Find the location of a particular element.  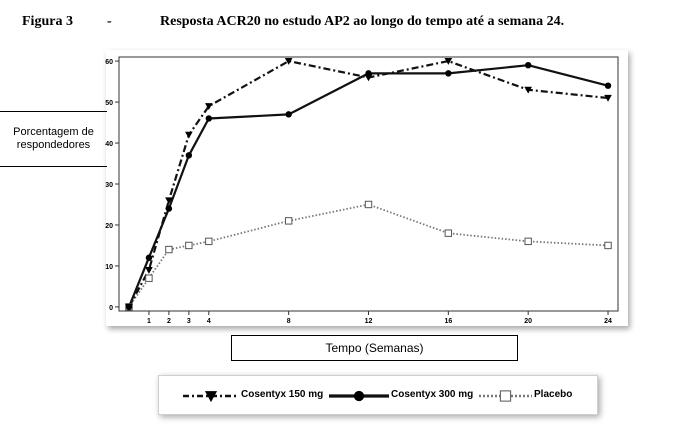

y-tick-label: 50 is located at coordinates (109, 103).